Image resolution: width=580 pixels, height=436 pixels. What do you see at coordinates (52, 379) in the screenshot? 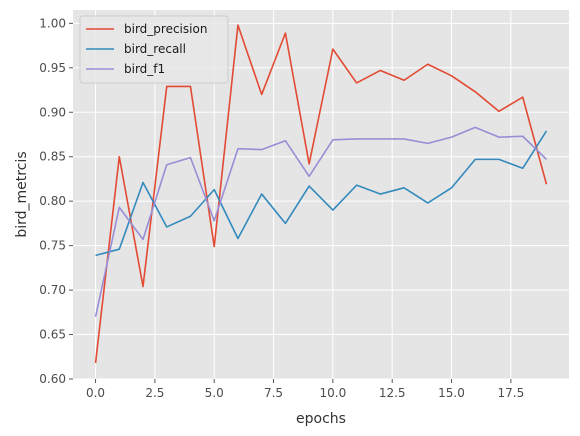
I see `y-tick-label: 0.60` at bounding box center [52, 379].